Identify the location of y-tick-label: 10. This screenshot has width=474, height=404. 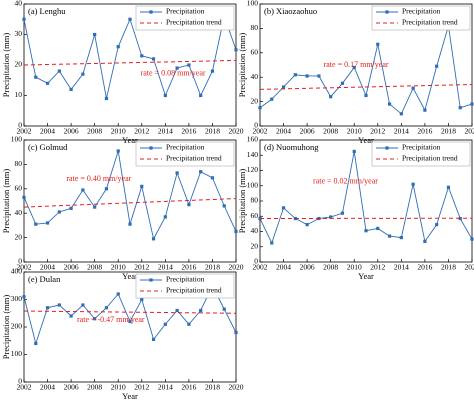
(19, 94).